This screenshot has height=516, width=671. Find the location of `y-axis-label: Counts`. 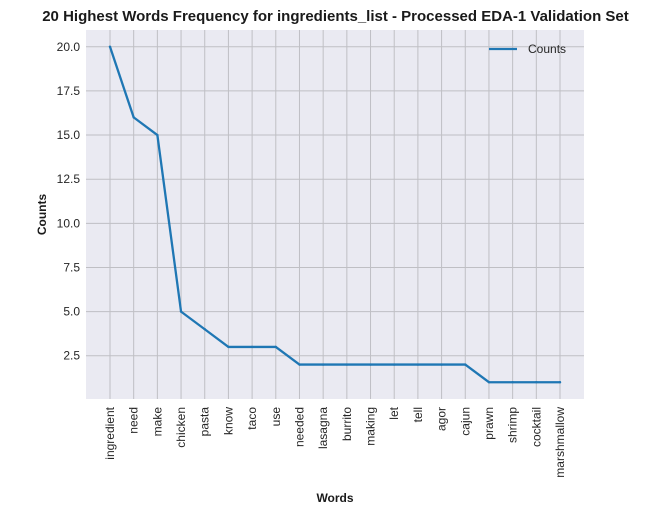

y-axis-label: Counts is located at coordinates (42, 215).